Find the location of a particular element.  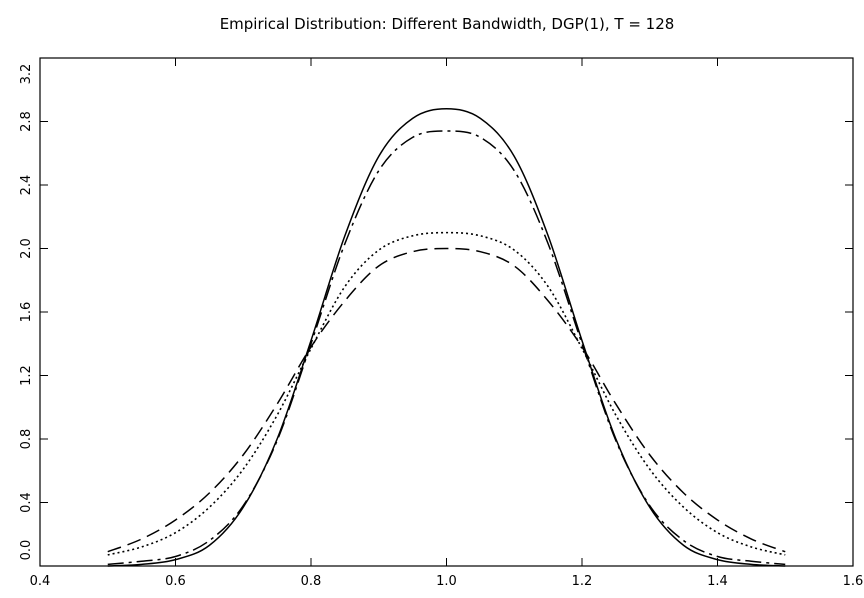

x-tick-label: 0.6 is located at coordinates (175, 581).